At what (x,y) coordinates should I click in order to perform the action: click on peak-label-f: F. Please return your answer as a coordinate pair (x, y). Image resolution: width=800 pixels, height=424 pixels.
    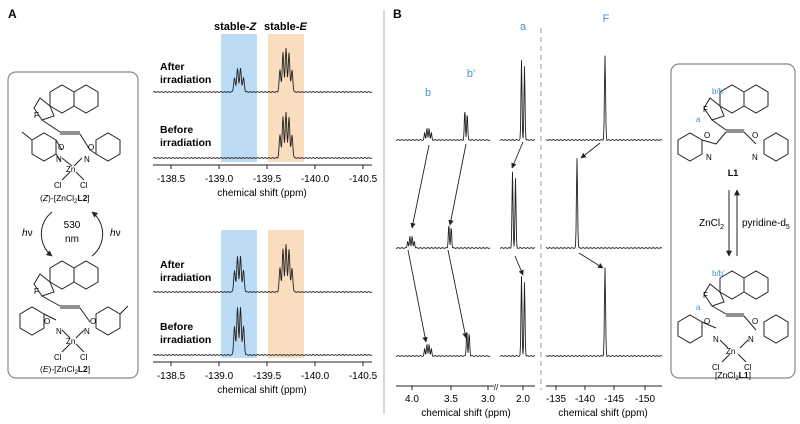
    Looking at the image, I should click on (606, 19).